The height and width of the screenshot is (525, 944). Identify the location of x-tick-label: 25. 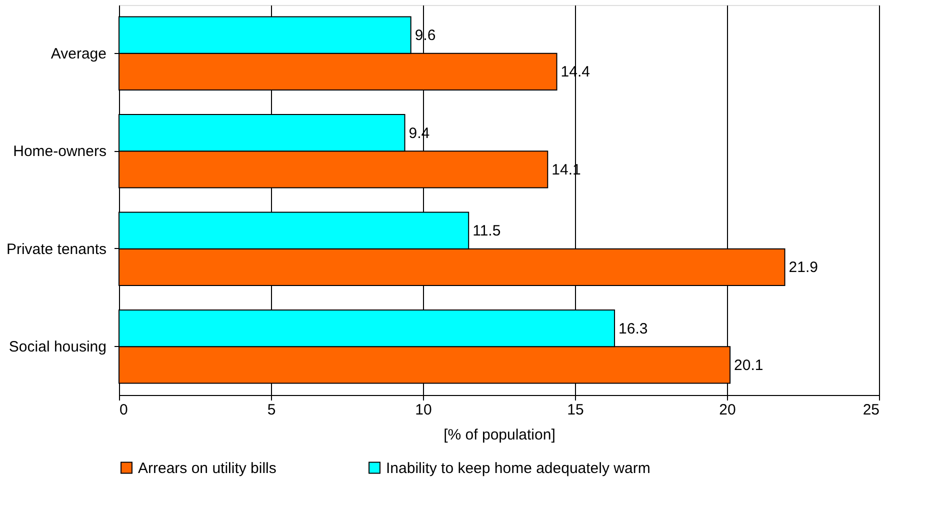
(871, 410).